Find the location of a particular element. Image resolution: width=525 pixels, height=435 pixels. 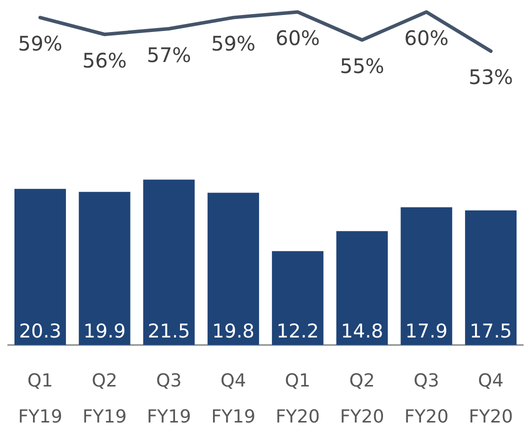

x-tick-label: Q3 FY20 is located at coordinates (426, 399).